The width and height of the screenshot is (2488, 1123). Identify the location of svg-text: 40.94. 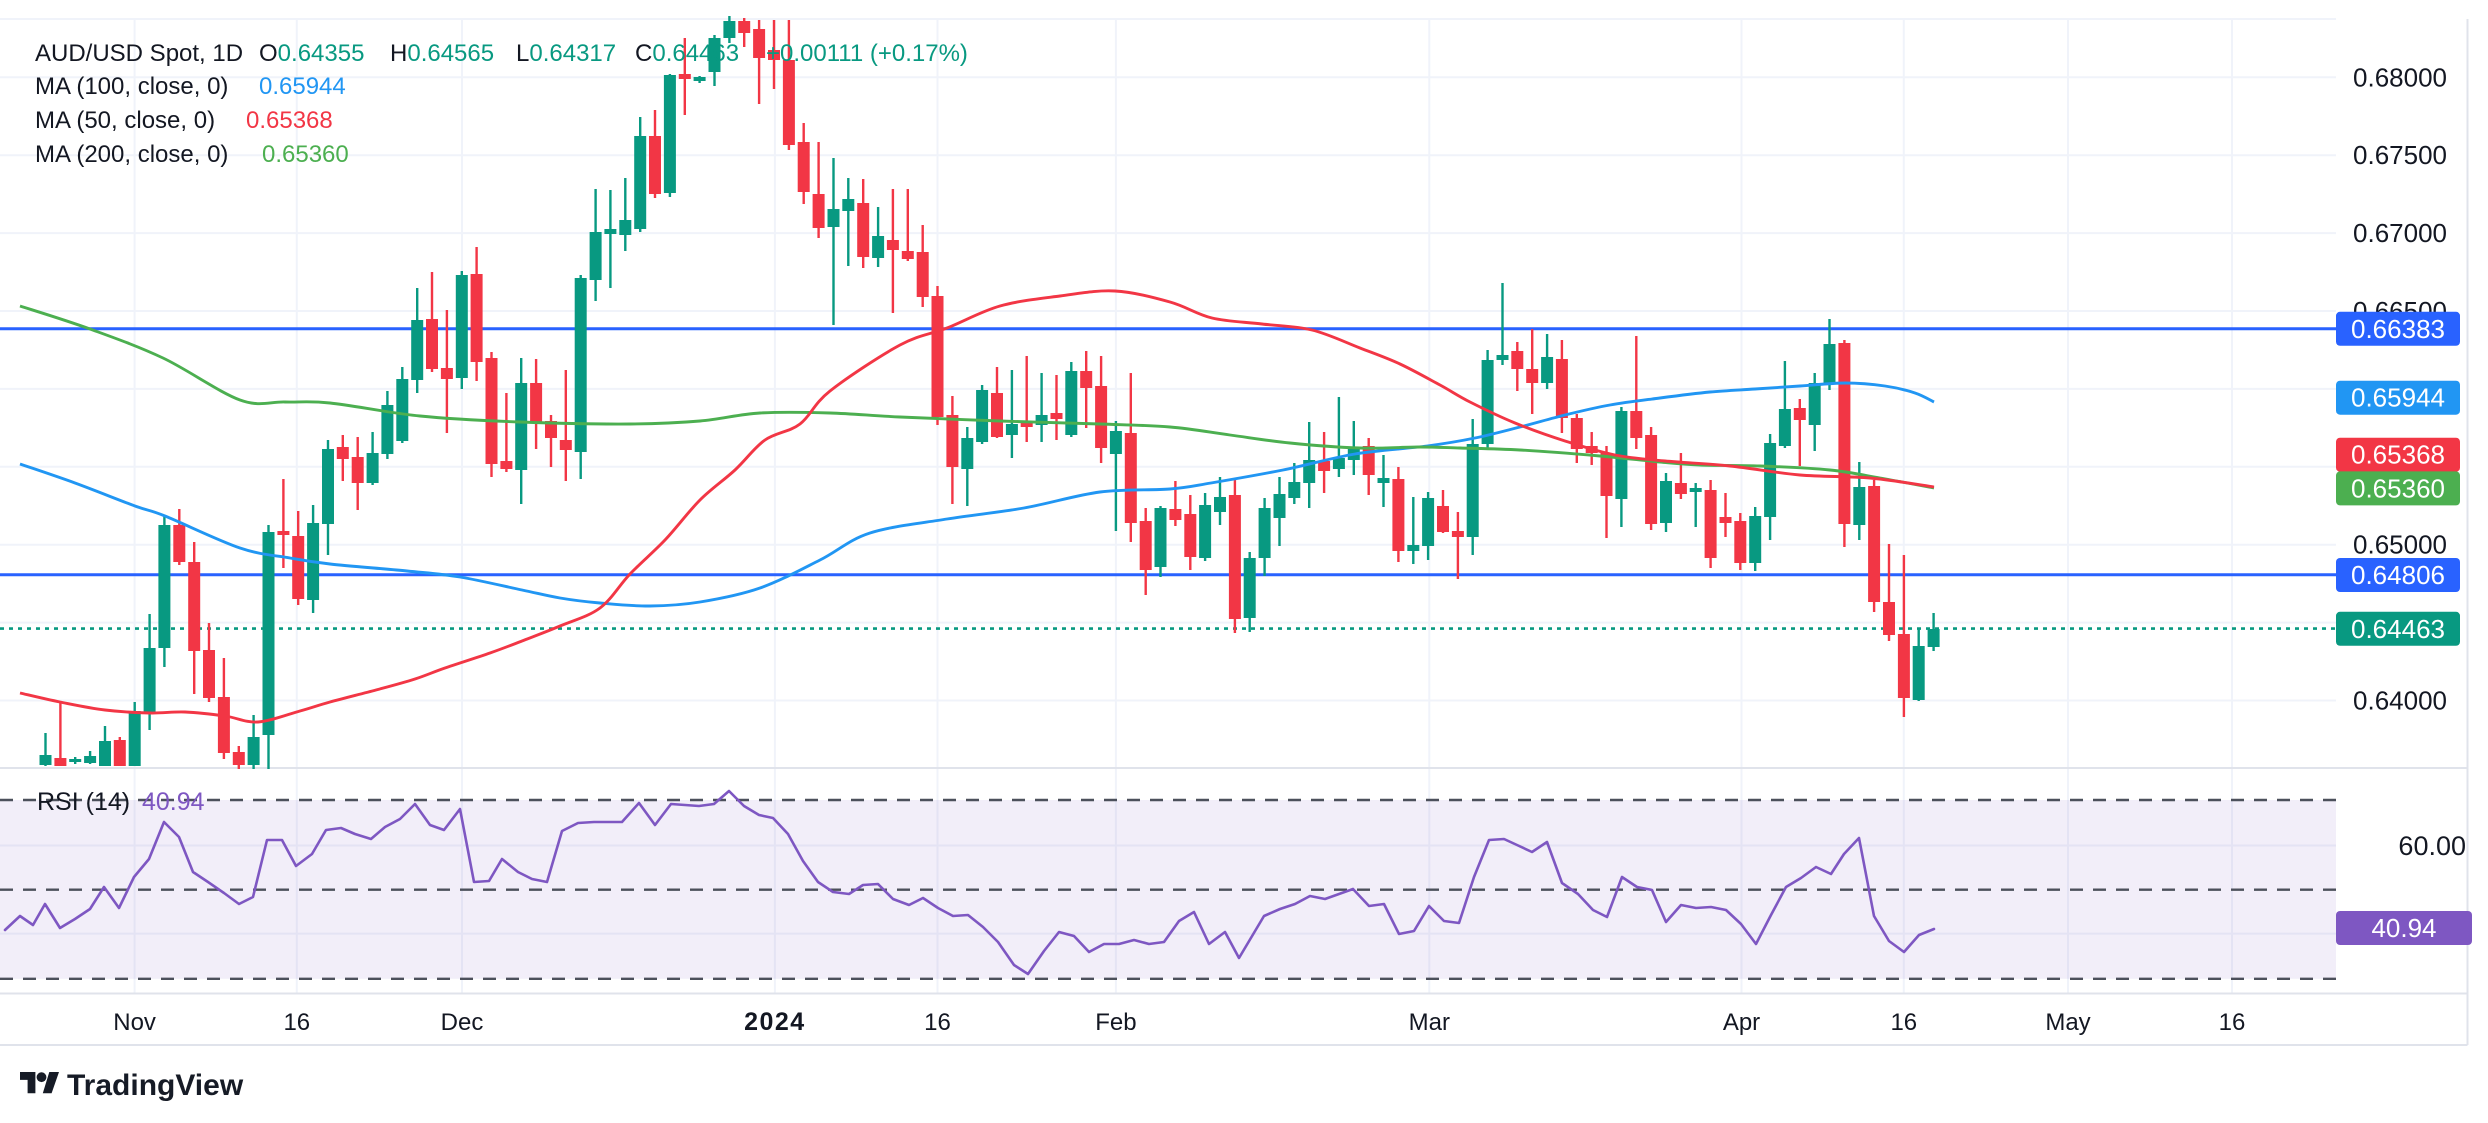
(2403, 928).